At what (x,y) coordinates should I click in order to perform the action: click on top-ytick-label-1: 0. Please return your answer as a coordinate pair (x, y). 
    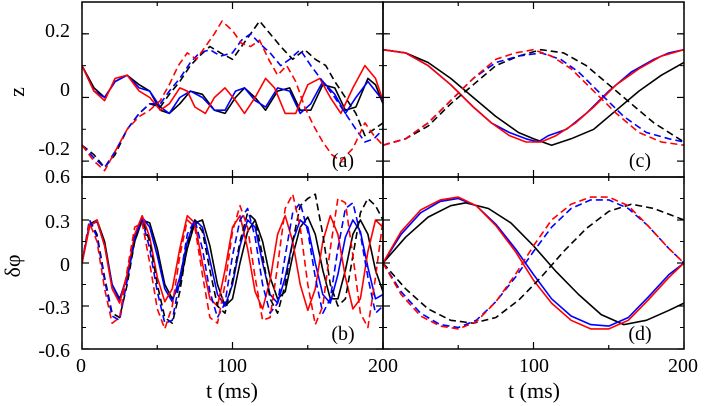
    Looking at the image, I should click on (65, 90).